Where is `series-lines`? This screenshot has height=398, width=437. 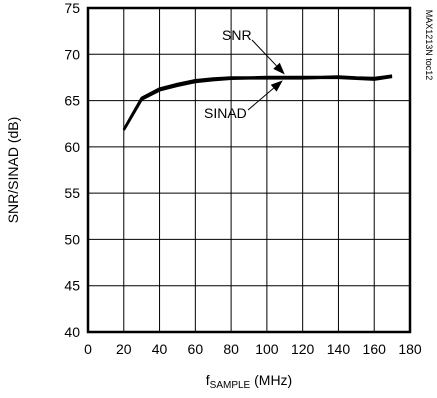 series-lines is located at coordinates (257, 102).